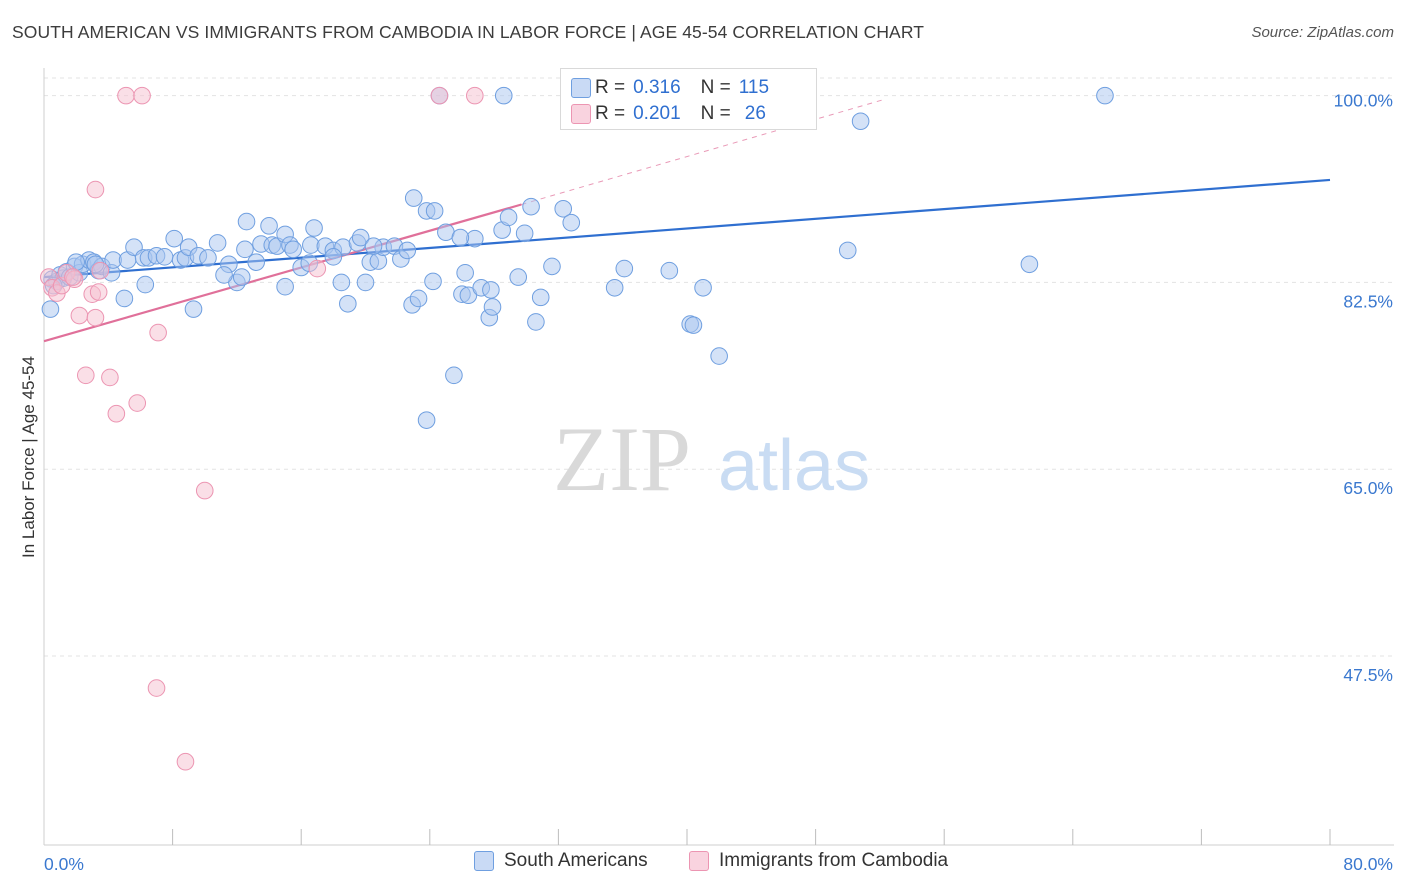 The image size is (1406, 892). What do you see at coordinates (711, 459) in the screenshot?
I see `watermark: ZIP atlas` at bounding box center [711, 459].